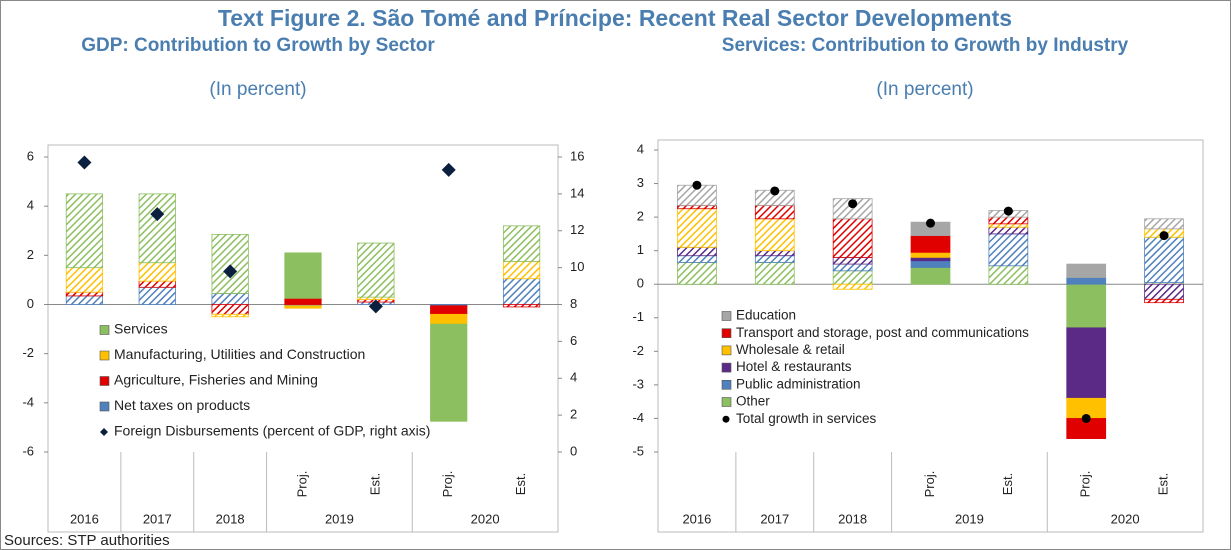  I want to click on y-tick-label: 1, so click(640, 249).